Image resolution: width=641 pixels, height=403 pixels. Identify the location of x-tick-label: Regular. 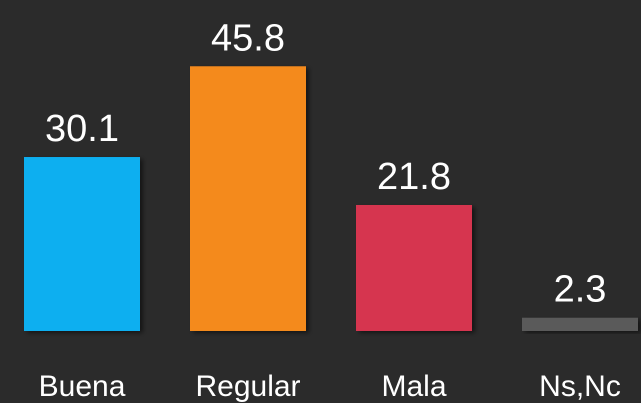
(247, 386).